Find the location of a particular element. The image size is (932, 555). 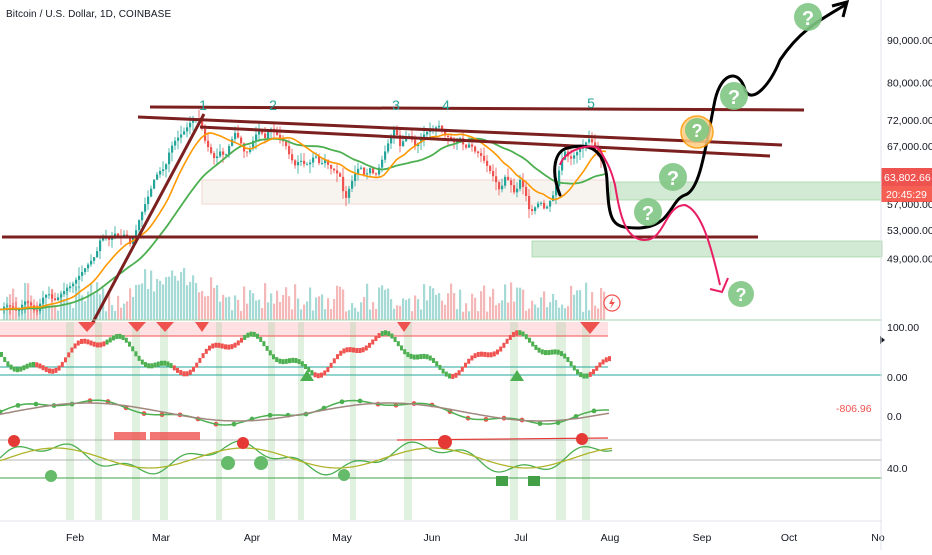

price-axis-tick: 67,000.00 is located at coordinates (909, 147).